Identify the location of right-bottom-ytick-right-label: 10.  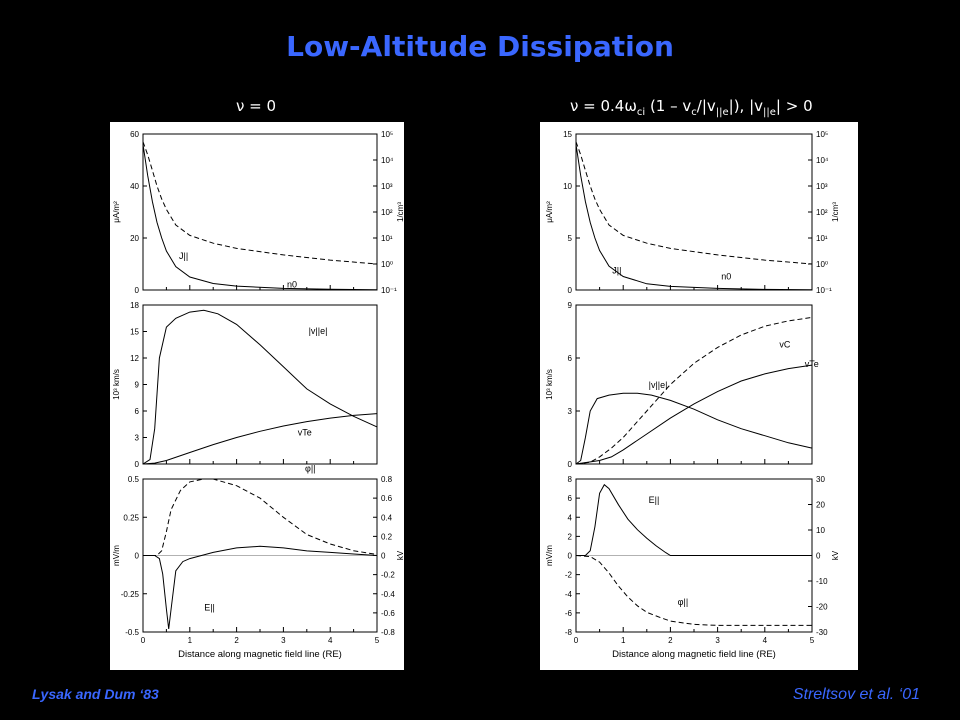
(820, 530).